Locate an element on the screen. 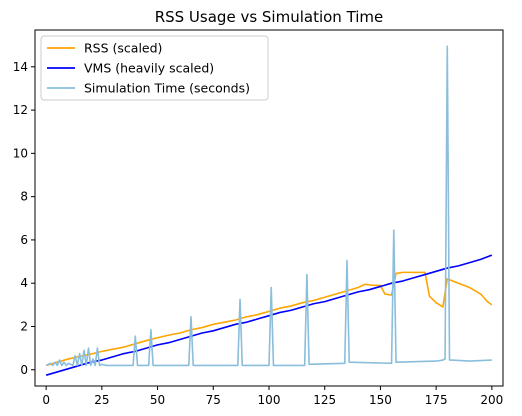 The image size is (522, 416). x-tick-label: 125 is located at coordinates (324, 400).